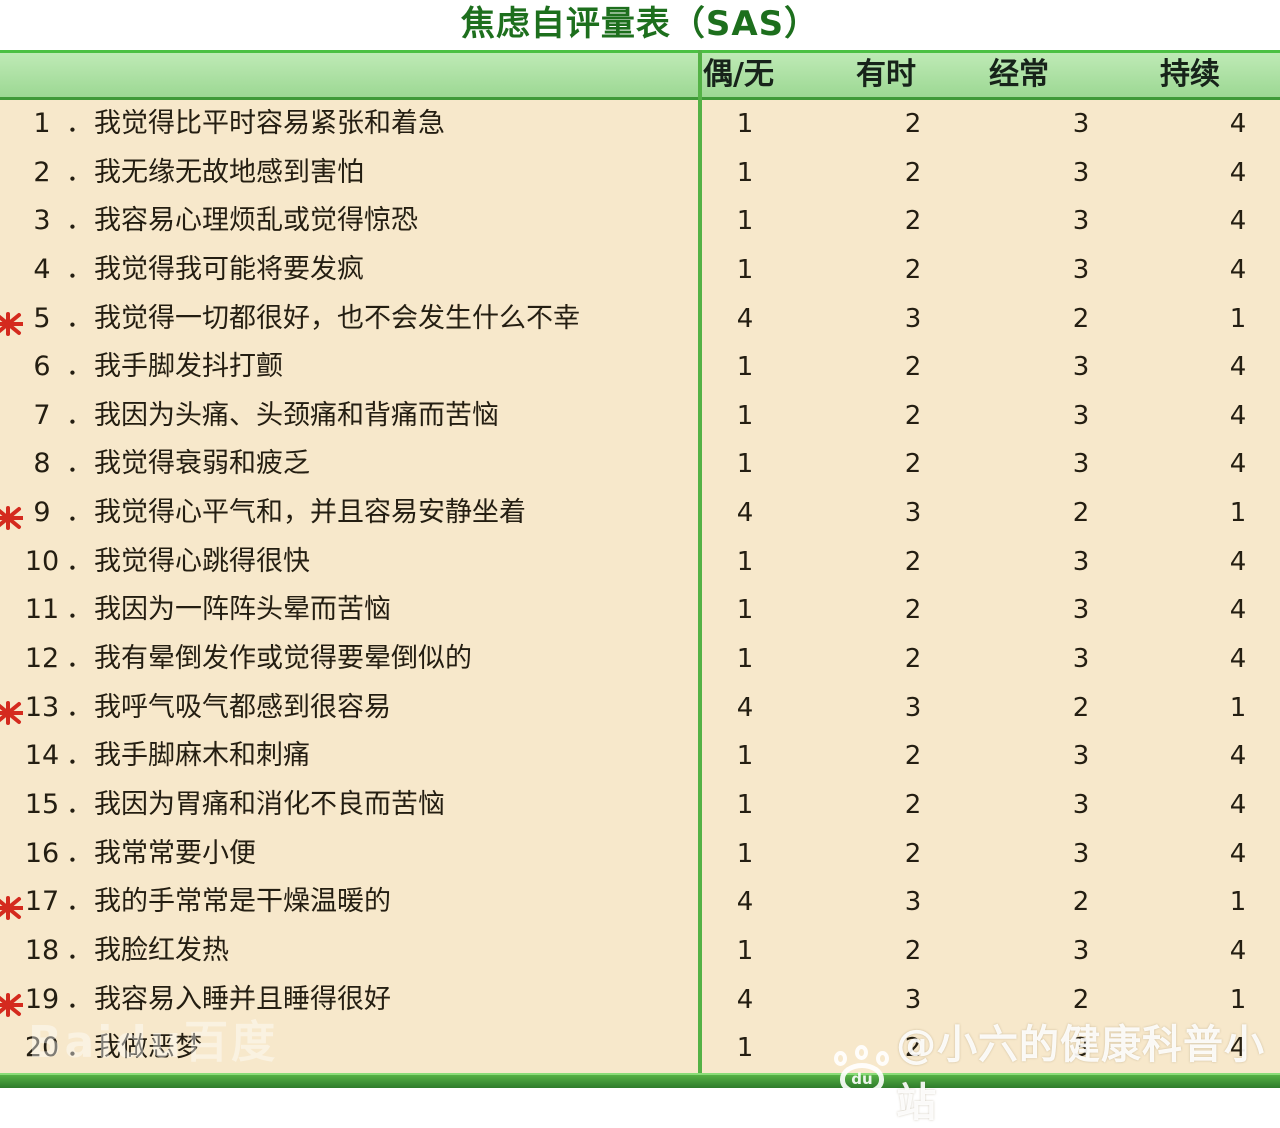  Describe the element at coordinates (229, 172) in the screenshot. I see `question-text: 我无缘无故地感到害怕` at that location.